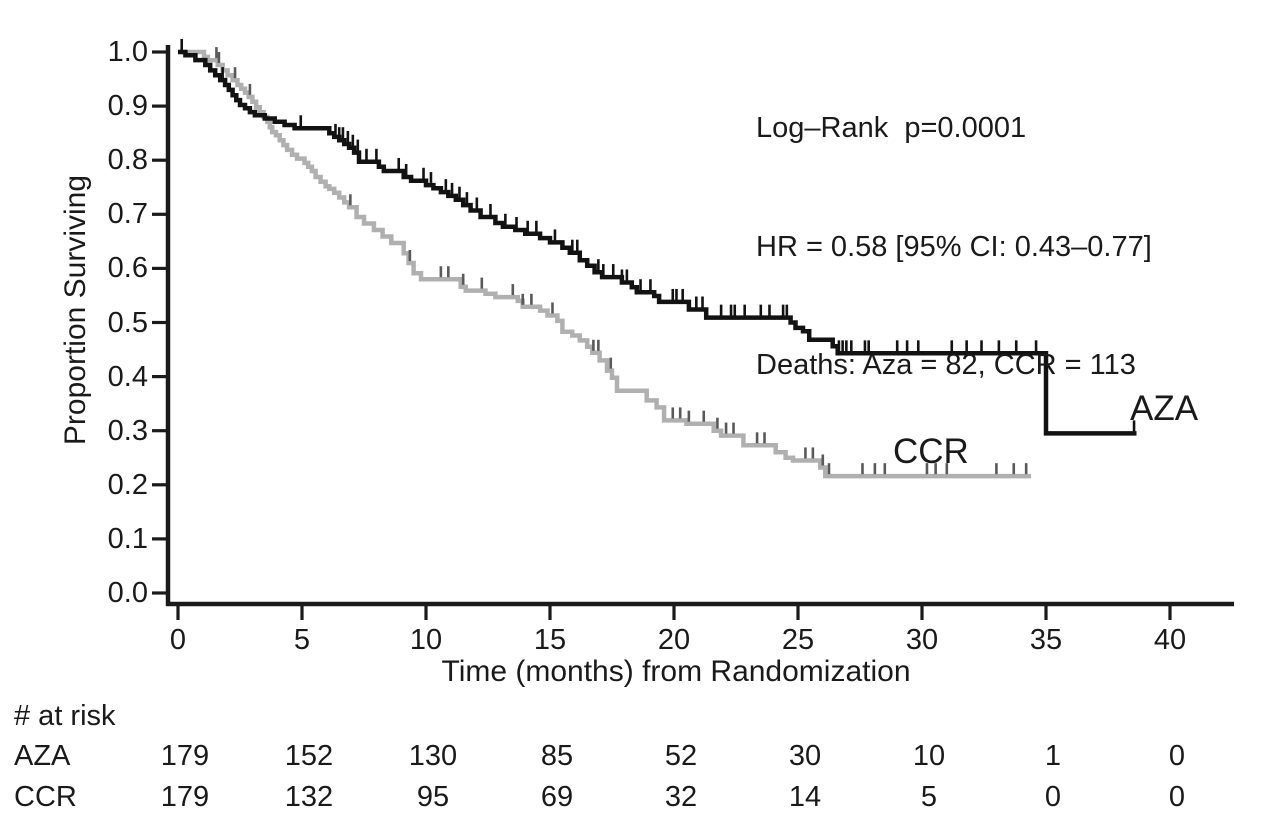  I want to click on x-tick-label: 30, so click(922, 640).